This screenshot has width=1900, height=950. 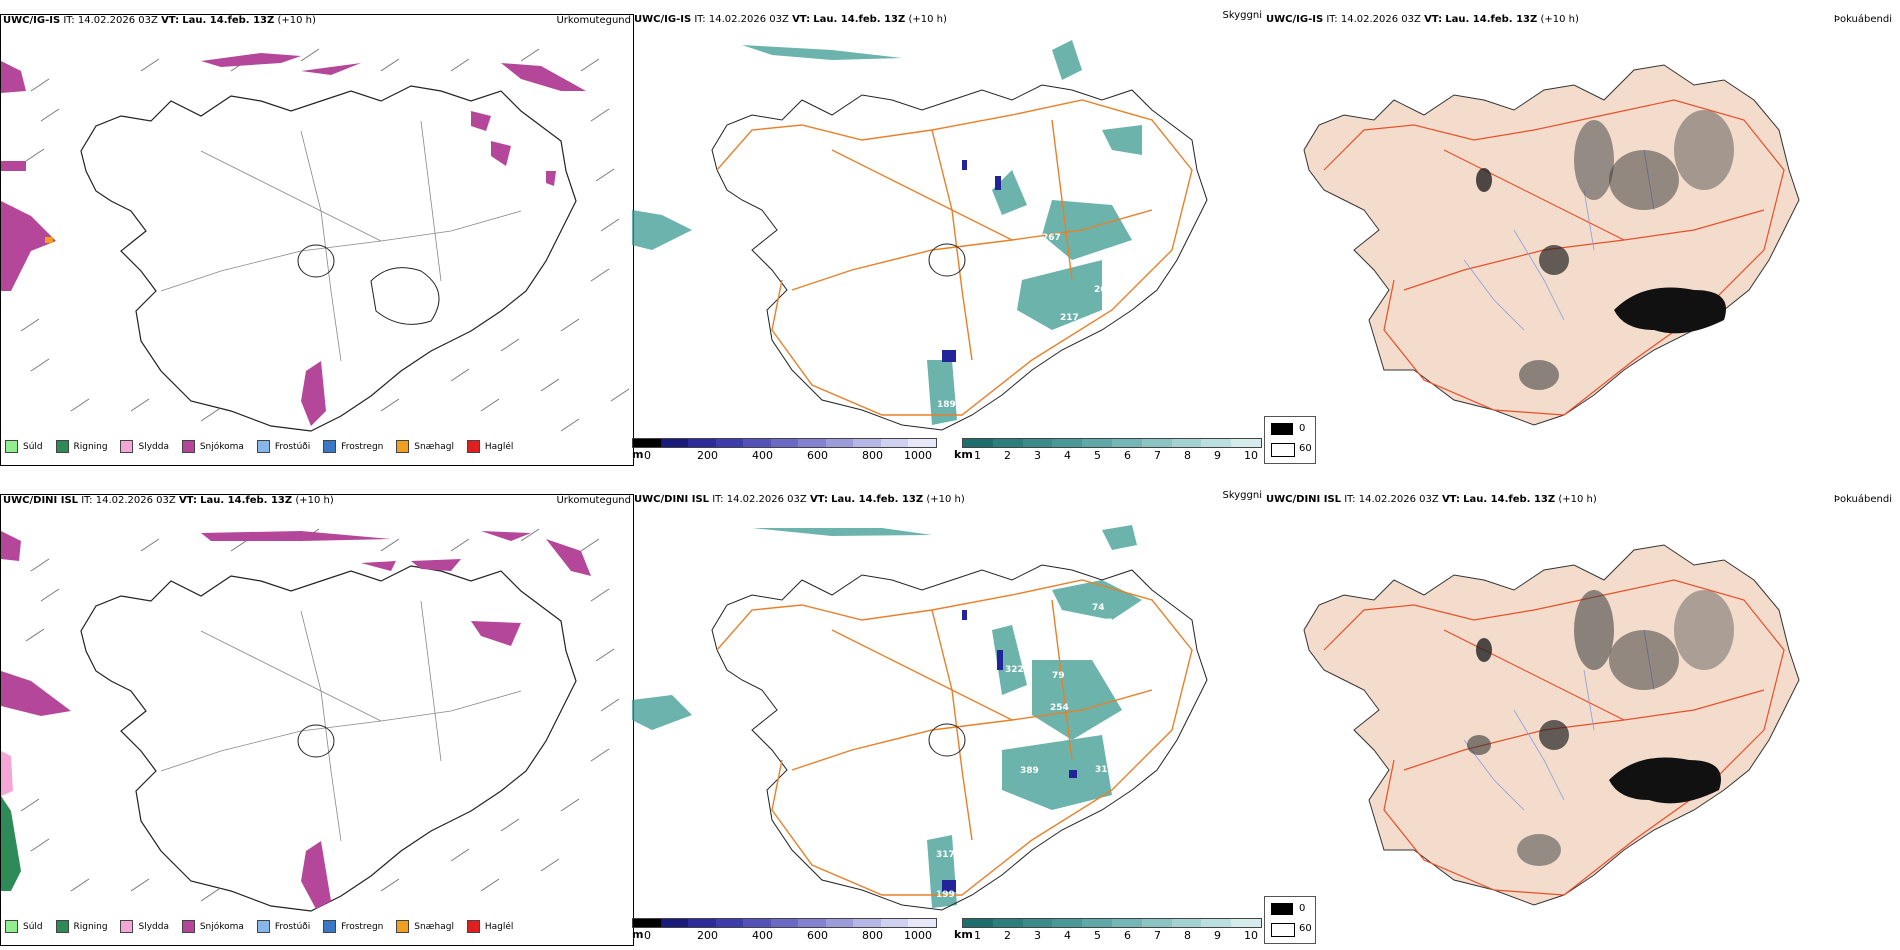 What do you see at coordinates (49, 240) in the screenshot?
I see `snow-pellet-area` at bounding box center [49, 240].